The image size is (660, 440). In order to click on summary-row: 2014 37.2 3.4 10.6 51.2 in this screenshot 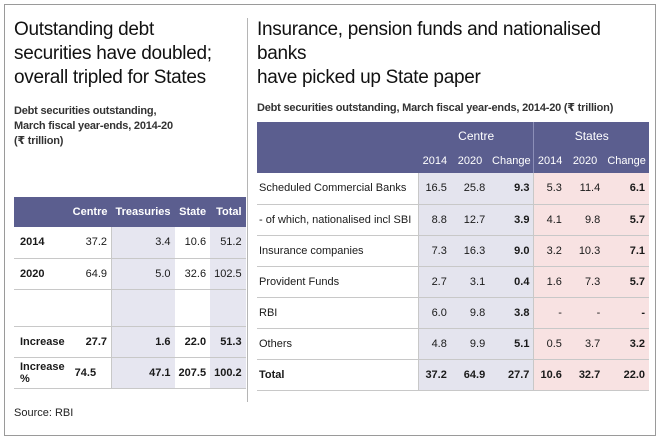, I will do `click(130, 243)`.